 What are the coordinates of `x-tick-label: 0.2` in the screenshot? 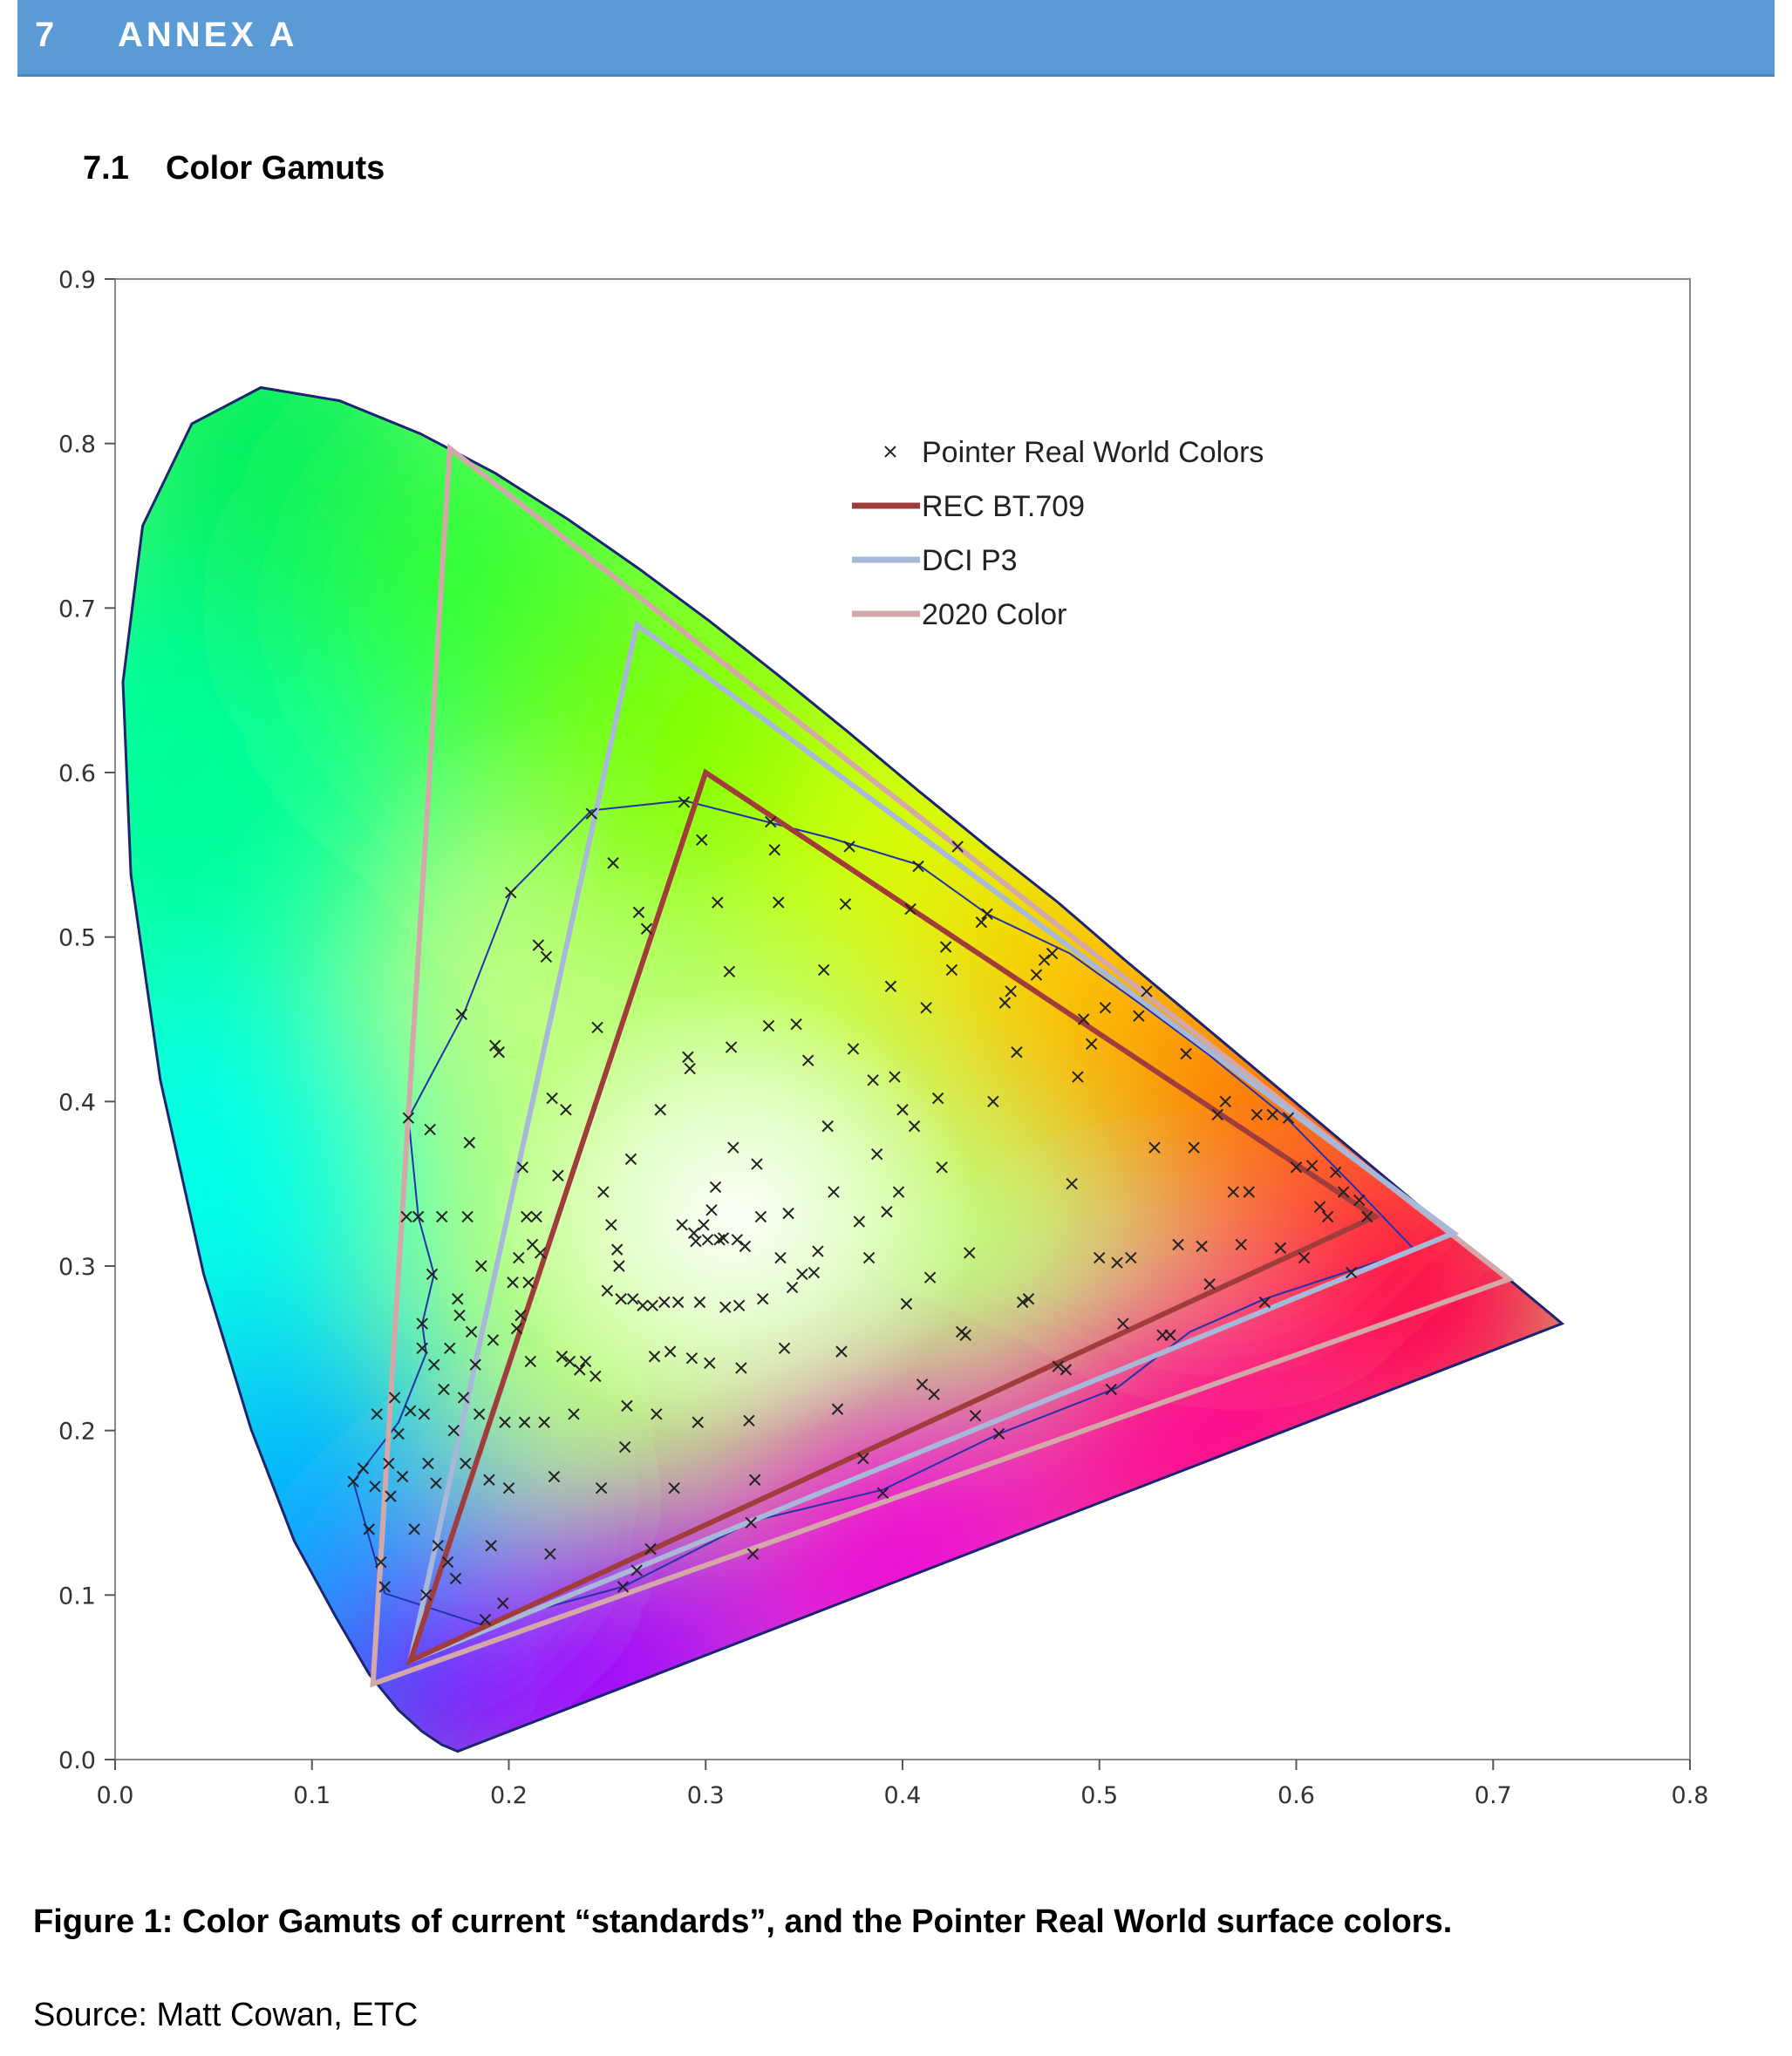 It's located at (509, 1795).